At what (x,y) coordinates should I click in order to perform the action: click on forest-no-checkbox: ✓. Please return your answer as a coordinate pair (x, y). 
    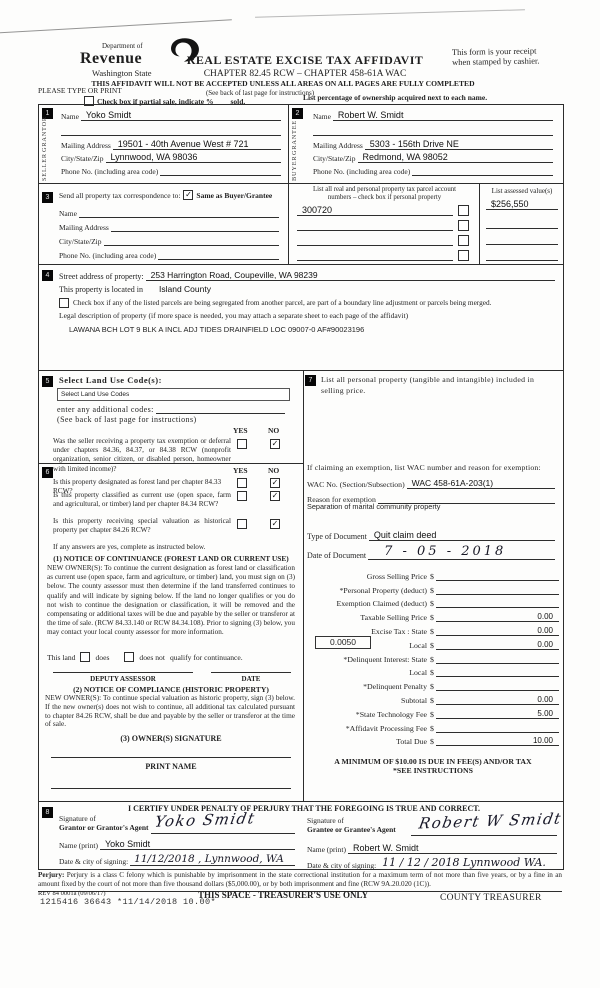
    Looking at the image, I should click on (275, 483).